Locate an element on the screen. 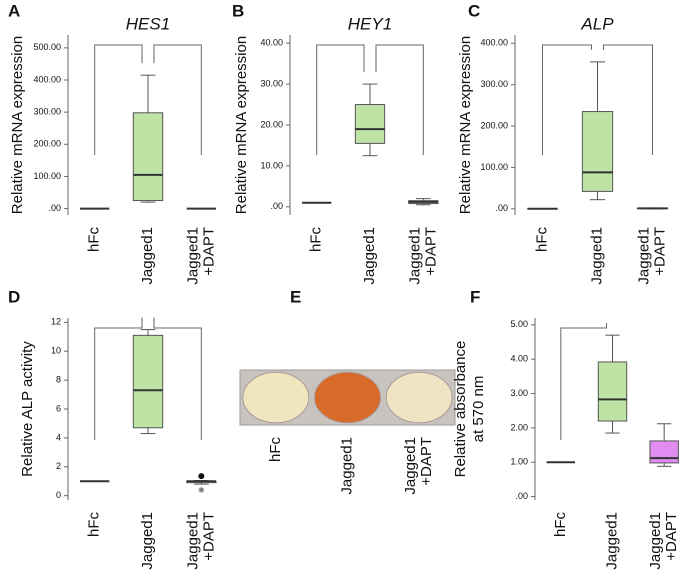 This screenshot has height=580, width=700. y-tick-label: 8 is located at coordinates (58, 379).